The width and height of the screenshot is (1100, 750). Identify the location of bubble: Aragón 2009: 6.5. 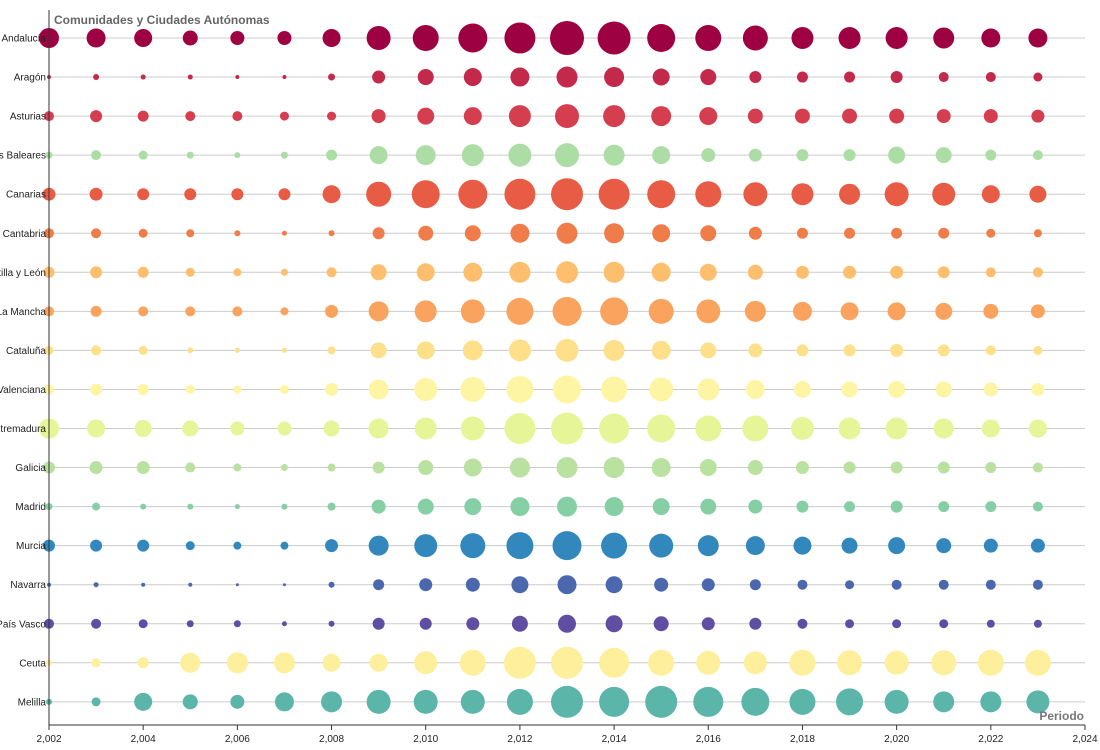
(379, 77).